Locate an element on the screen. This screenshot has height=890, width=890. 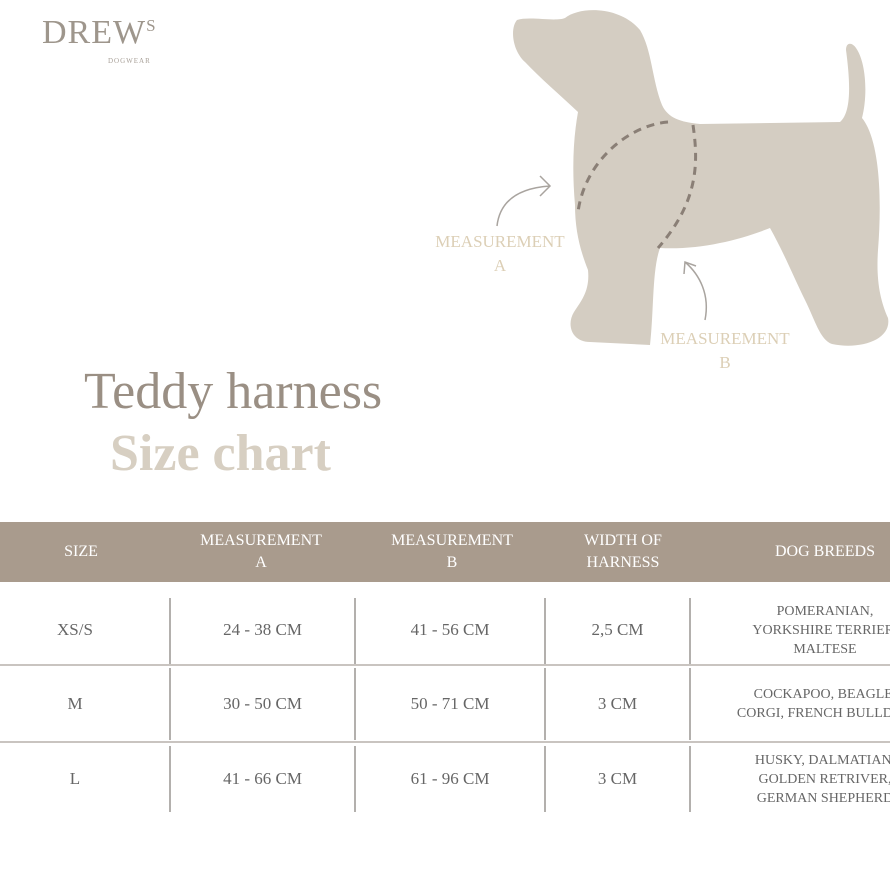
header-width: WIDTH OF HARNESS is located at coordinates (623, 551).